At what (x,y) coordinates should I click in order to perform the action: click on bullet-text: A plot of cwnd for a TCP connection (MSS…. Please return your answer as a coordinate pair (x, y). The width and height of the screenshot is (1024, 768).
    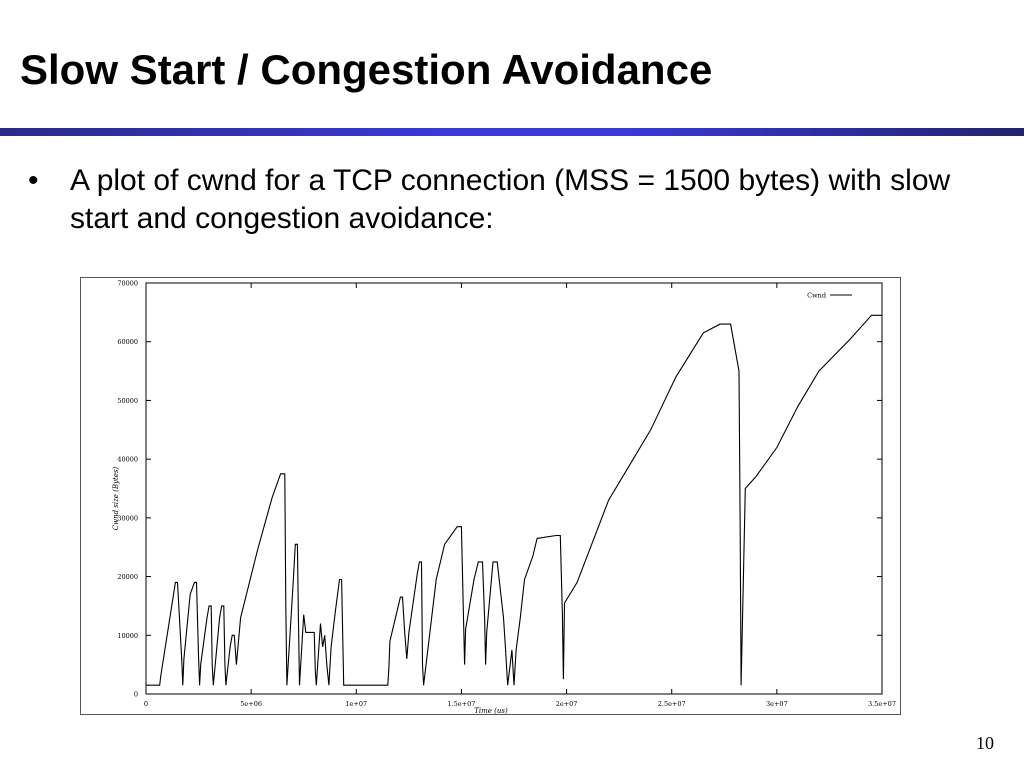
    Looking at the image, I should click on (510, 199).